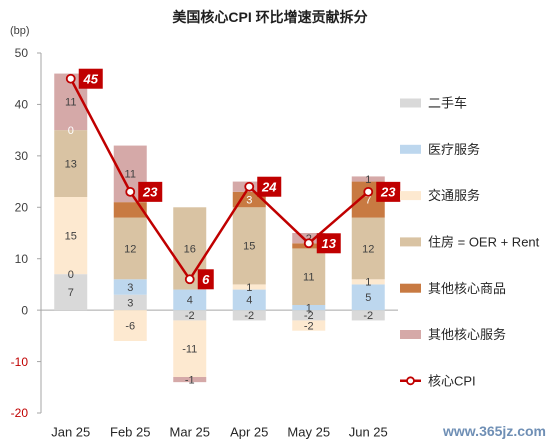  I want to click on bar-label-used-cars-apr-25: -2, so click(249, 316).